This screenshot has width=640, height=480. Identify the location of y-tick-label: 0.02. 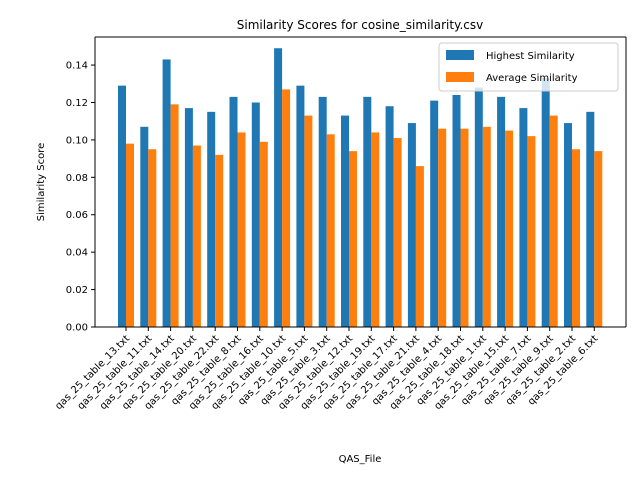
(77, 290).